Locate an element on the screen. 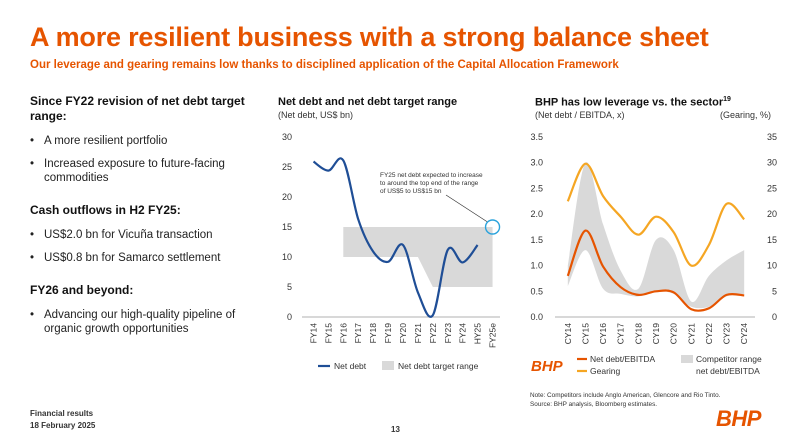 The width and height of the screenshot is (790, 444). chart2-subtitle-right: (Gearing, %) is located at coordinates (746, 115).